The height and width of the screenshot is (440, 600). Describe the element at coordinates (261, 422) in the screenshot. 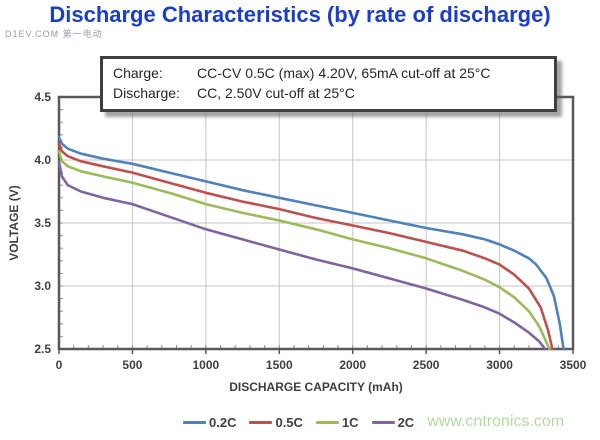

I see `legend-swatch-0.5c` at that location.